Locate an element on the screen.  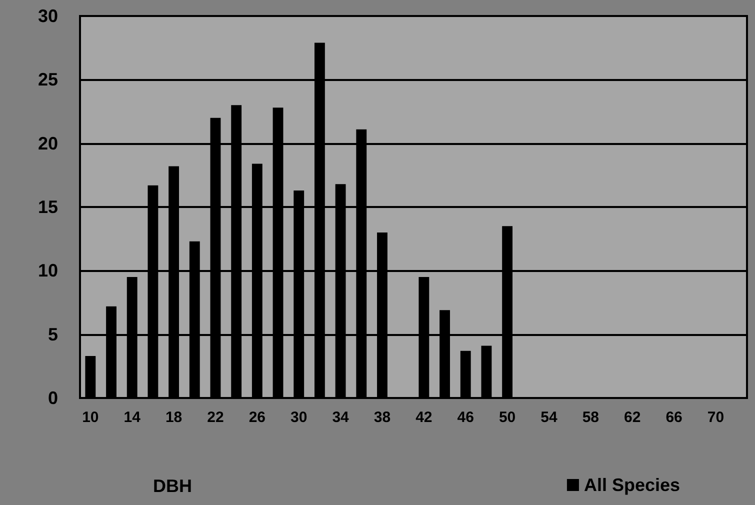
x-tick-label: 10 is located at coordinates (90, 417).